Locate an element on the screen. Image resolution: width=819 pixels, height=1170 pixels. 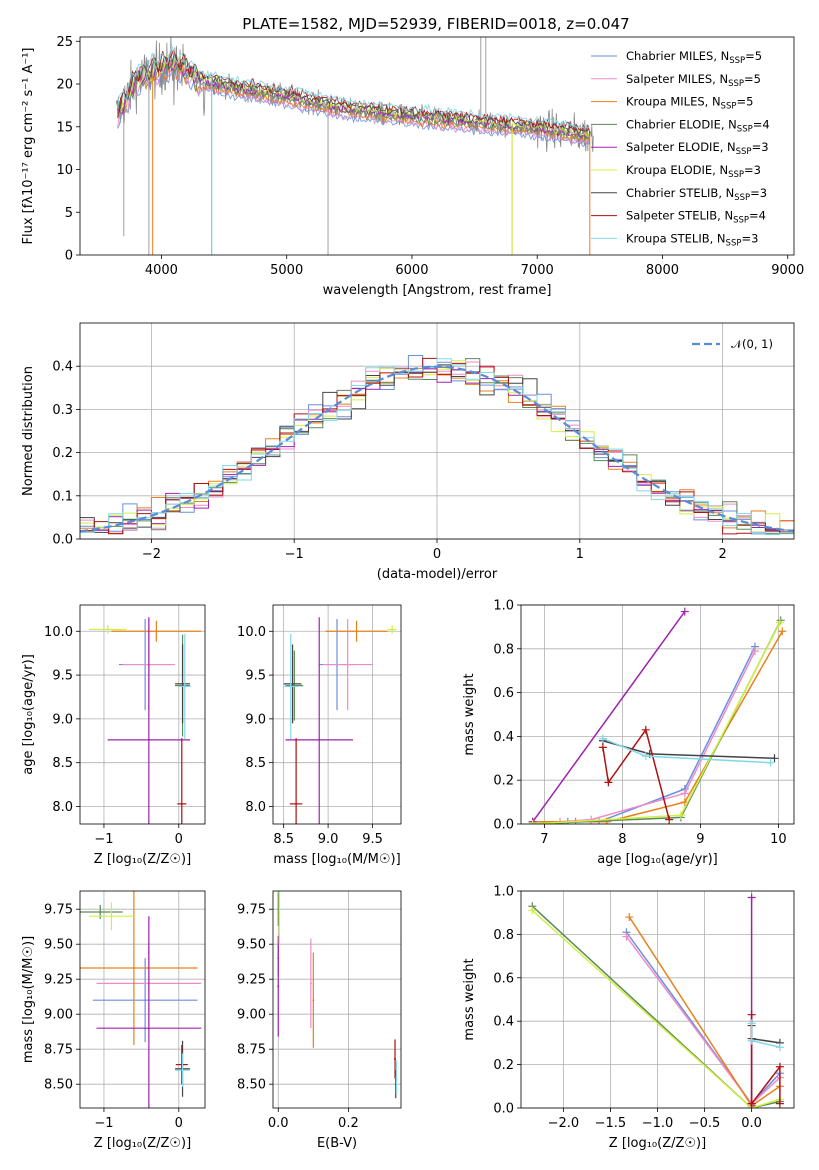
errorbar-salpeter_miles is located at coordinates (347, 665).